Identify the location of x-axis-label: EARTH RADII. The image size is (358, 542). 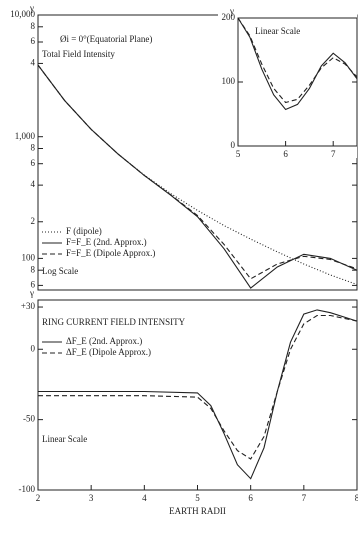
(197, 511).